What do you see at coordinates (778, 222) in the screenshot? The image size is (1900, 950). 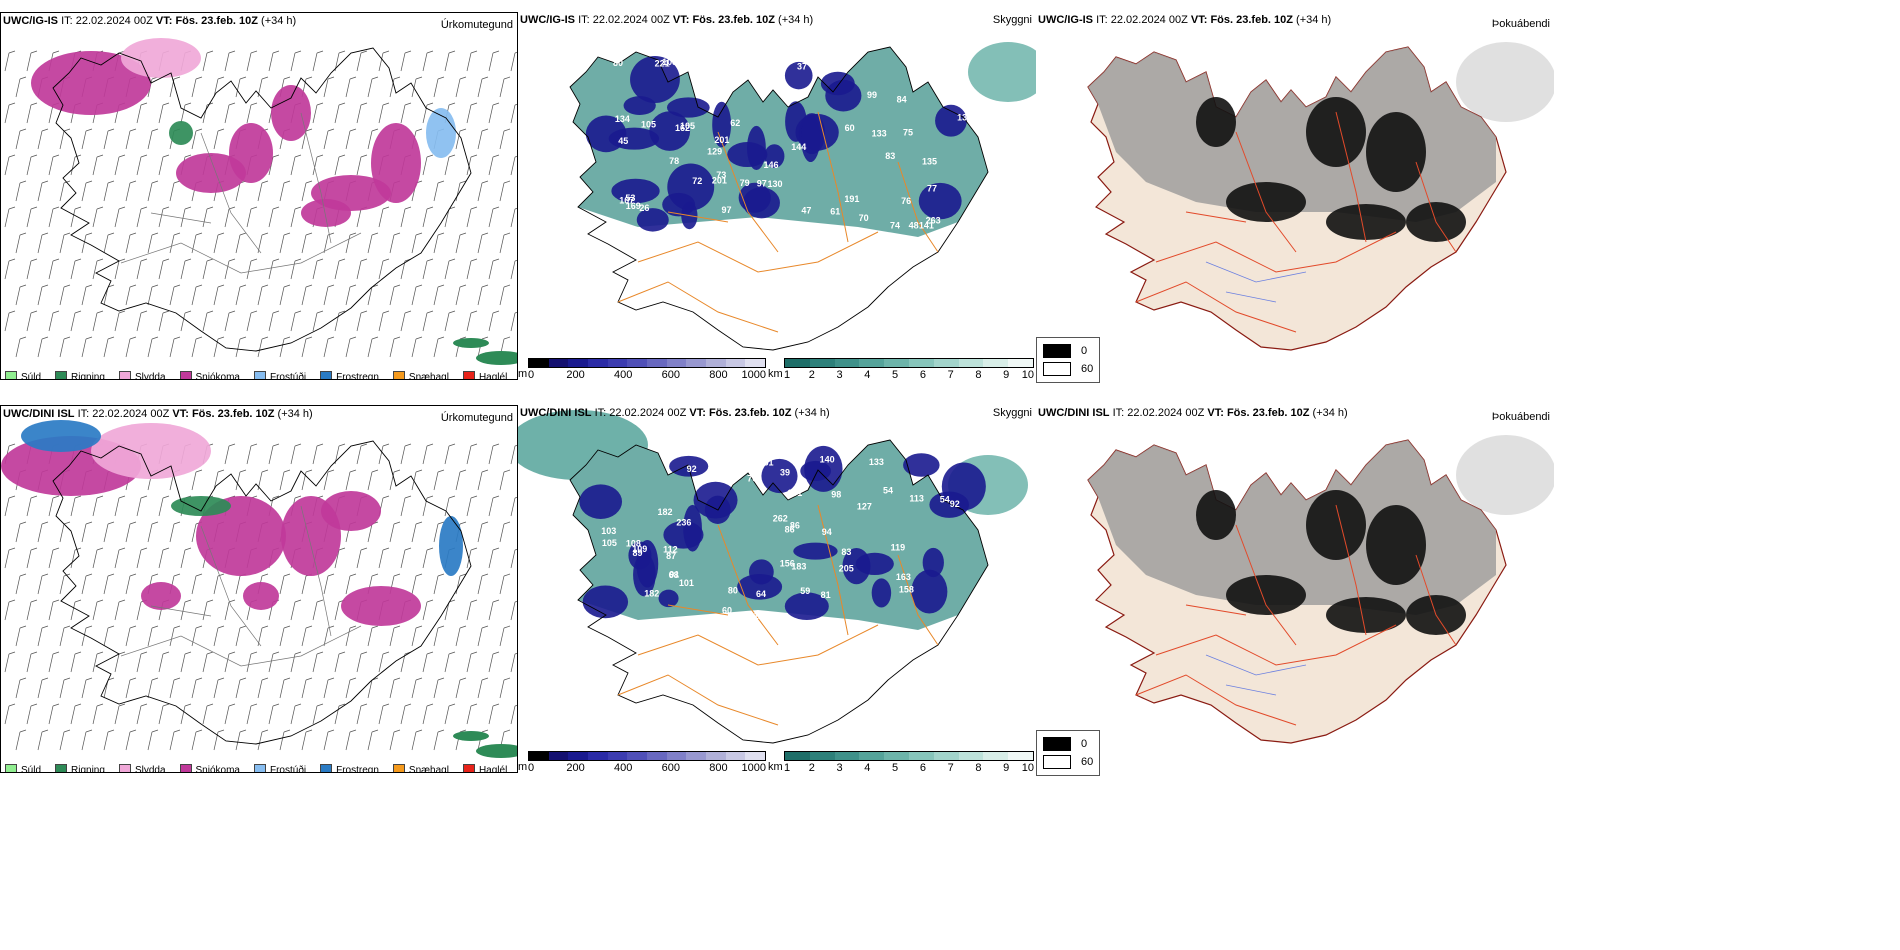 I see `road-lines` at bounding box center [778, 222].